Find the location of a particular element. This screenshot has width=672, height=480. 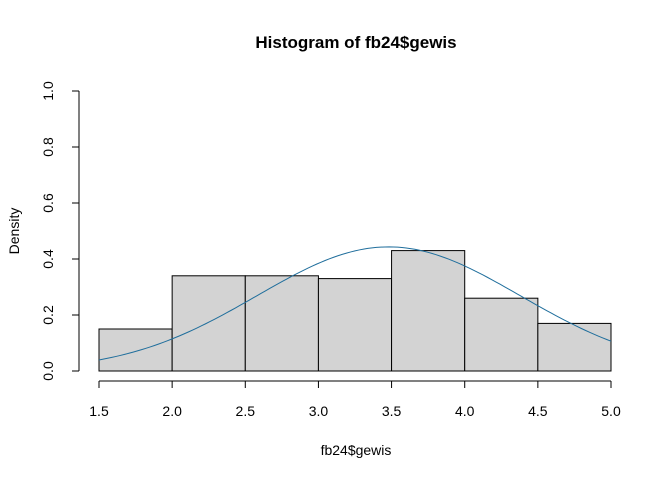

x-tick-label: 3.5 is located at coordinates (392, 411).